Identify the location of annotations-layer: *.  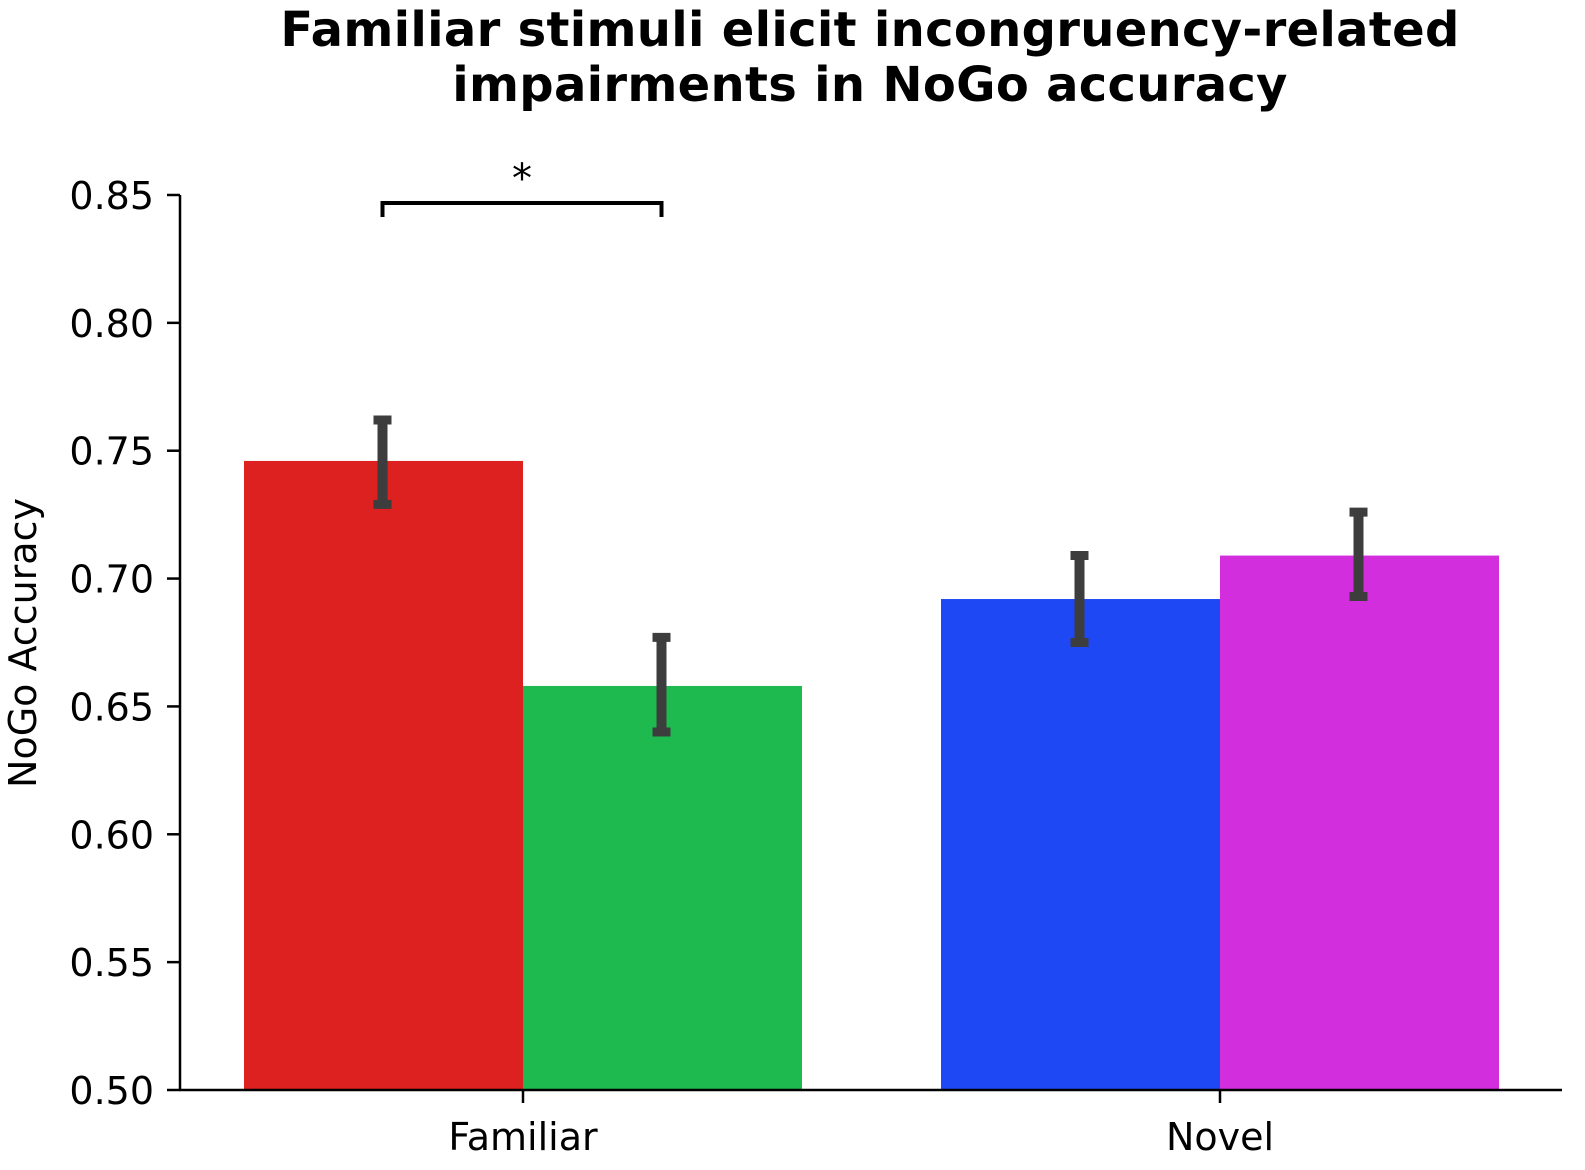
(522, 186).